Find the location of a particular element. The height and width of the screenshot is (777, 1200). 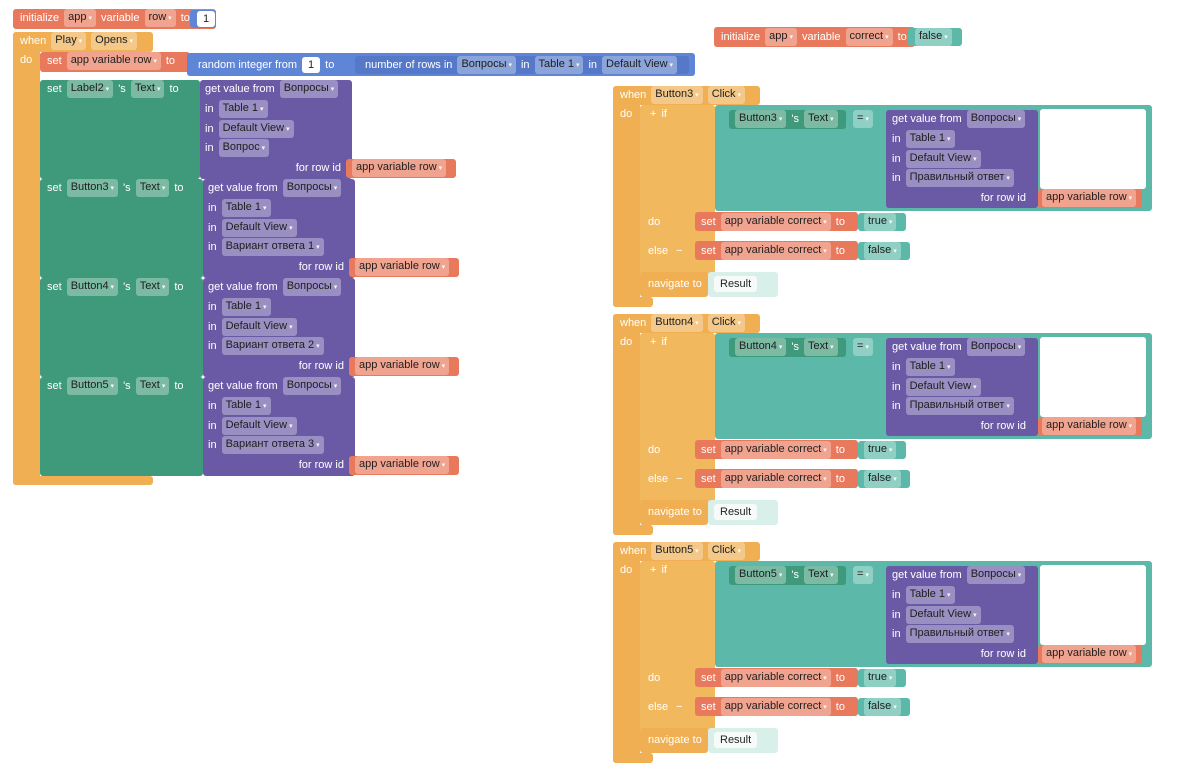

label: if is located at coordinates (664, 342).